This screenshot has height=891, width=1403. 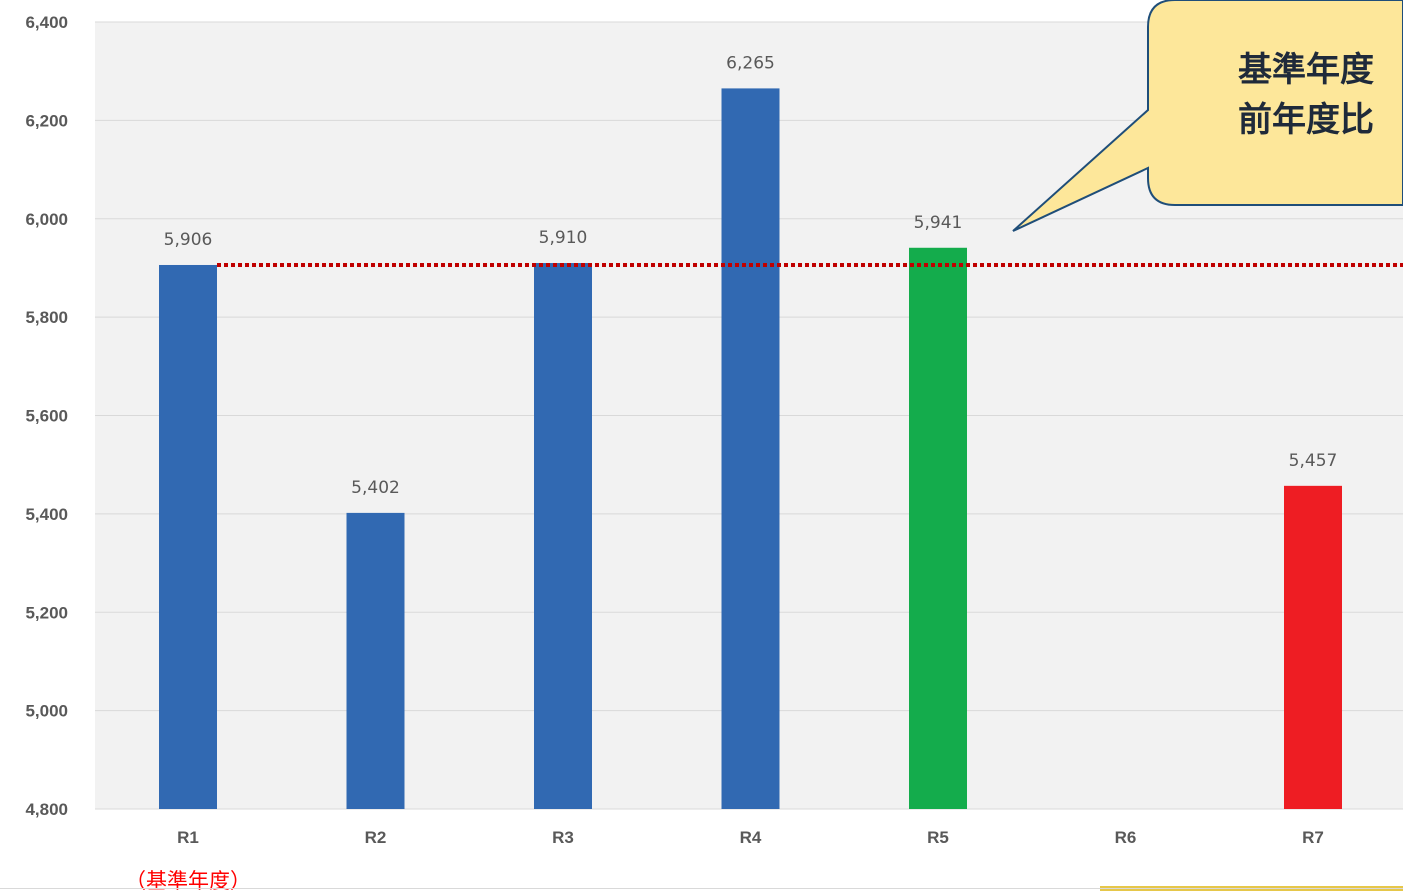 What do you see at coordinates (1126, 837) in the screenshot?
I see `x-tick-label-r6: R6` at bounding box center [1126, 837].